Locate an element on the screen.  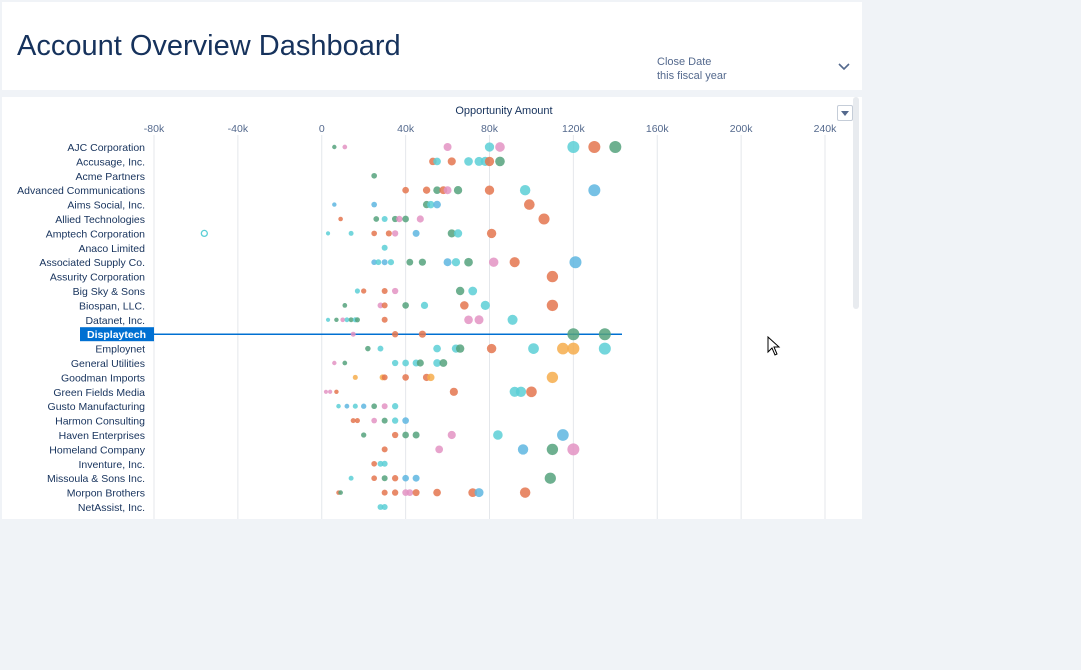
category-label: Accusage, Inc. is located at coordinates (110, 162).